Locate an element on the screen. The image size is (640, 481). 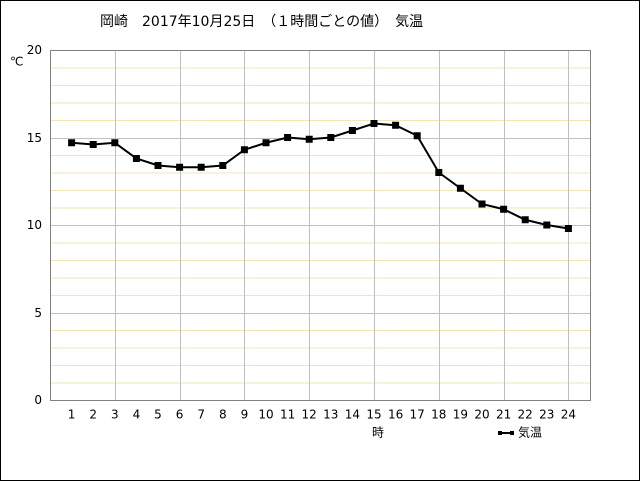
legend-label: 気温 is located at coordinates (530, 432).